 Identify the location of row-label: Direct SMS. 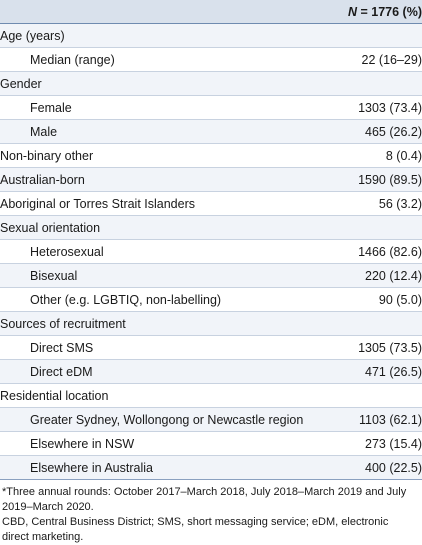
(165, 348).